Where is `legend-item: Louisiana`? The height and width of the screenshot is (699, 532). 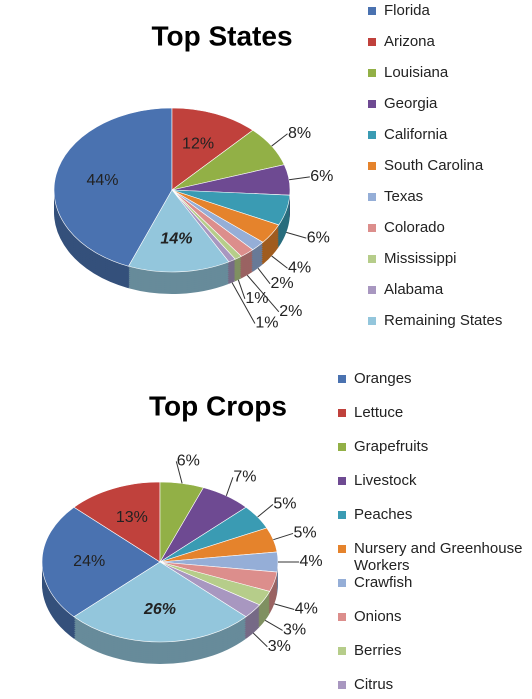
legend-item: Louisiana is located at coordinates (448, 79).